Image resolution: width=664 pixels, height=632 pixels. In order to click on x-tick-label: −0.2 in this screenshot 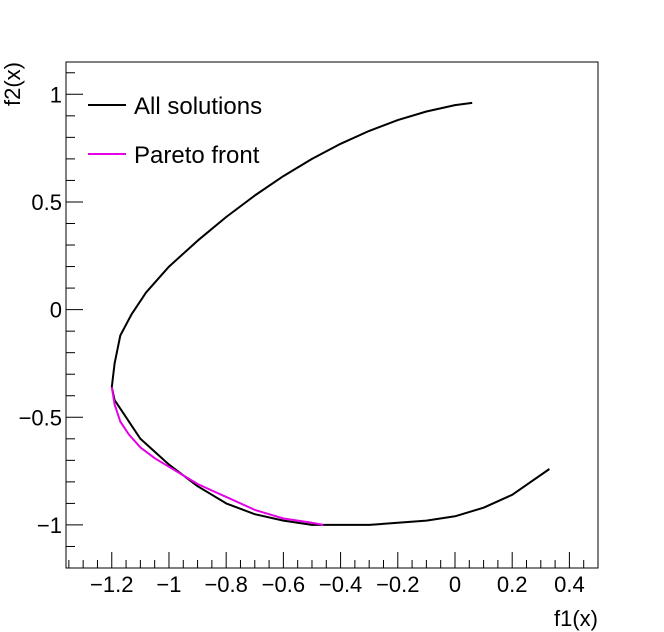, I will do `click(397, 584)`.